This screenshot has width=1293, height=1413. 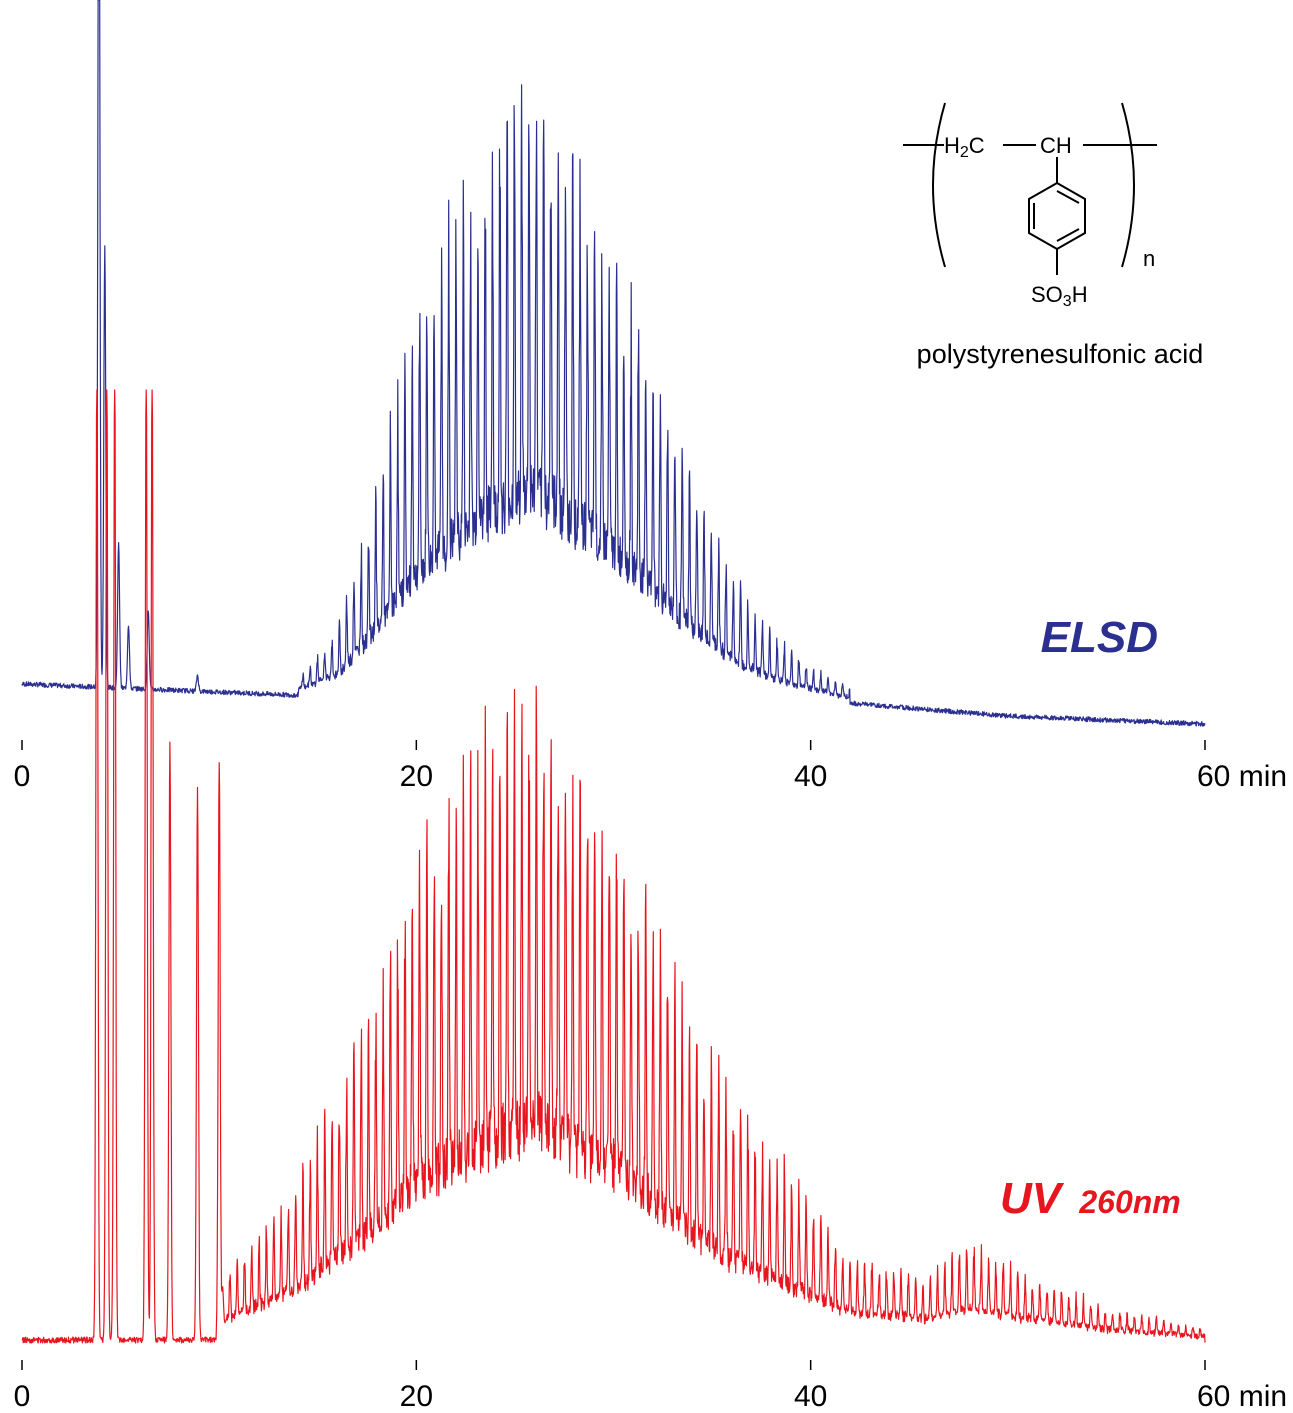 I want to click on elsd-time-axis: 0 20 40 60 min, so click(x=650, y=766).